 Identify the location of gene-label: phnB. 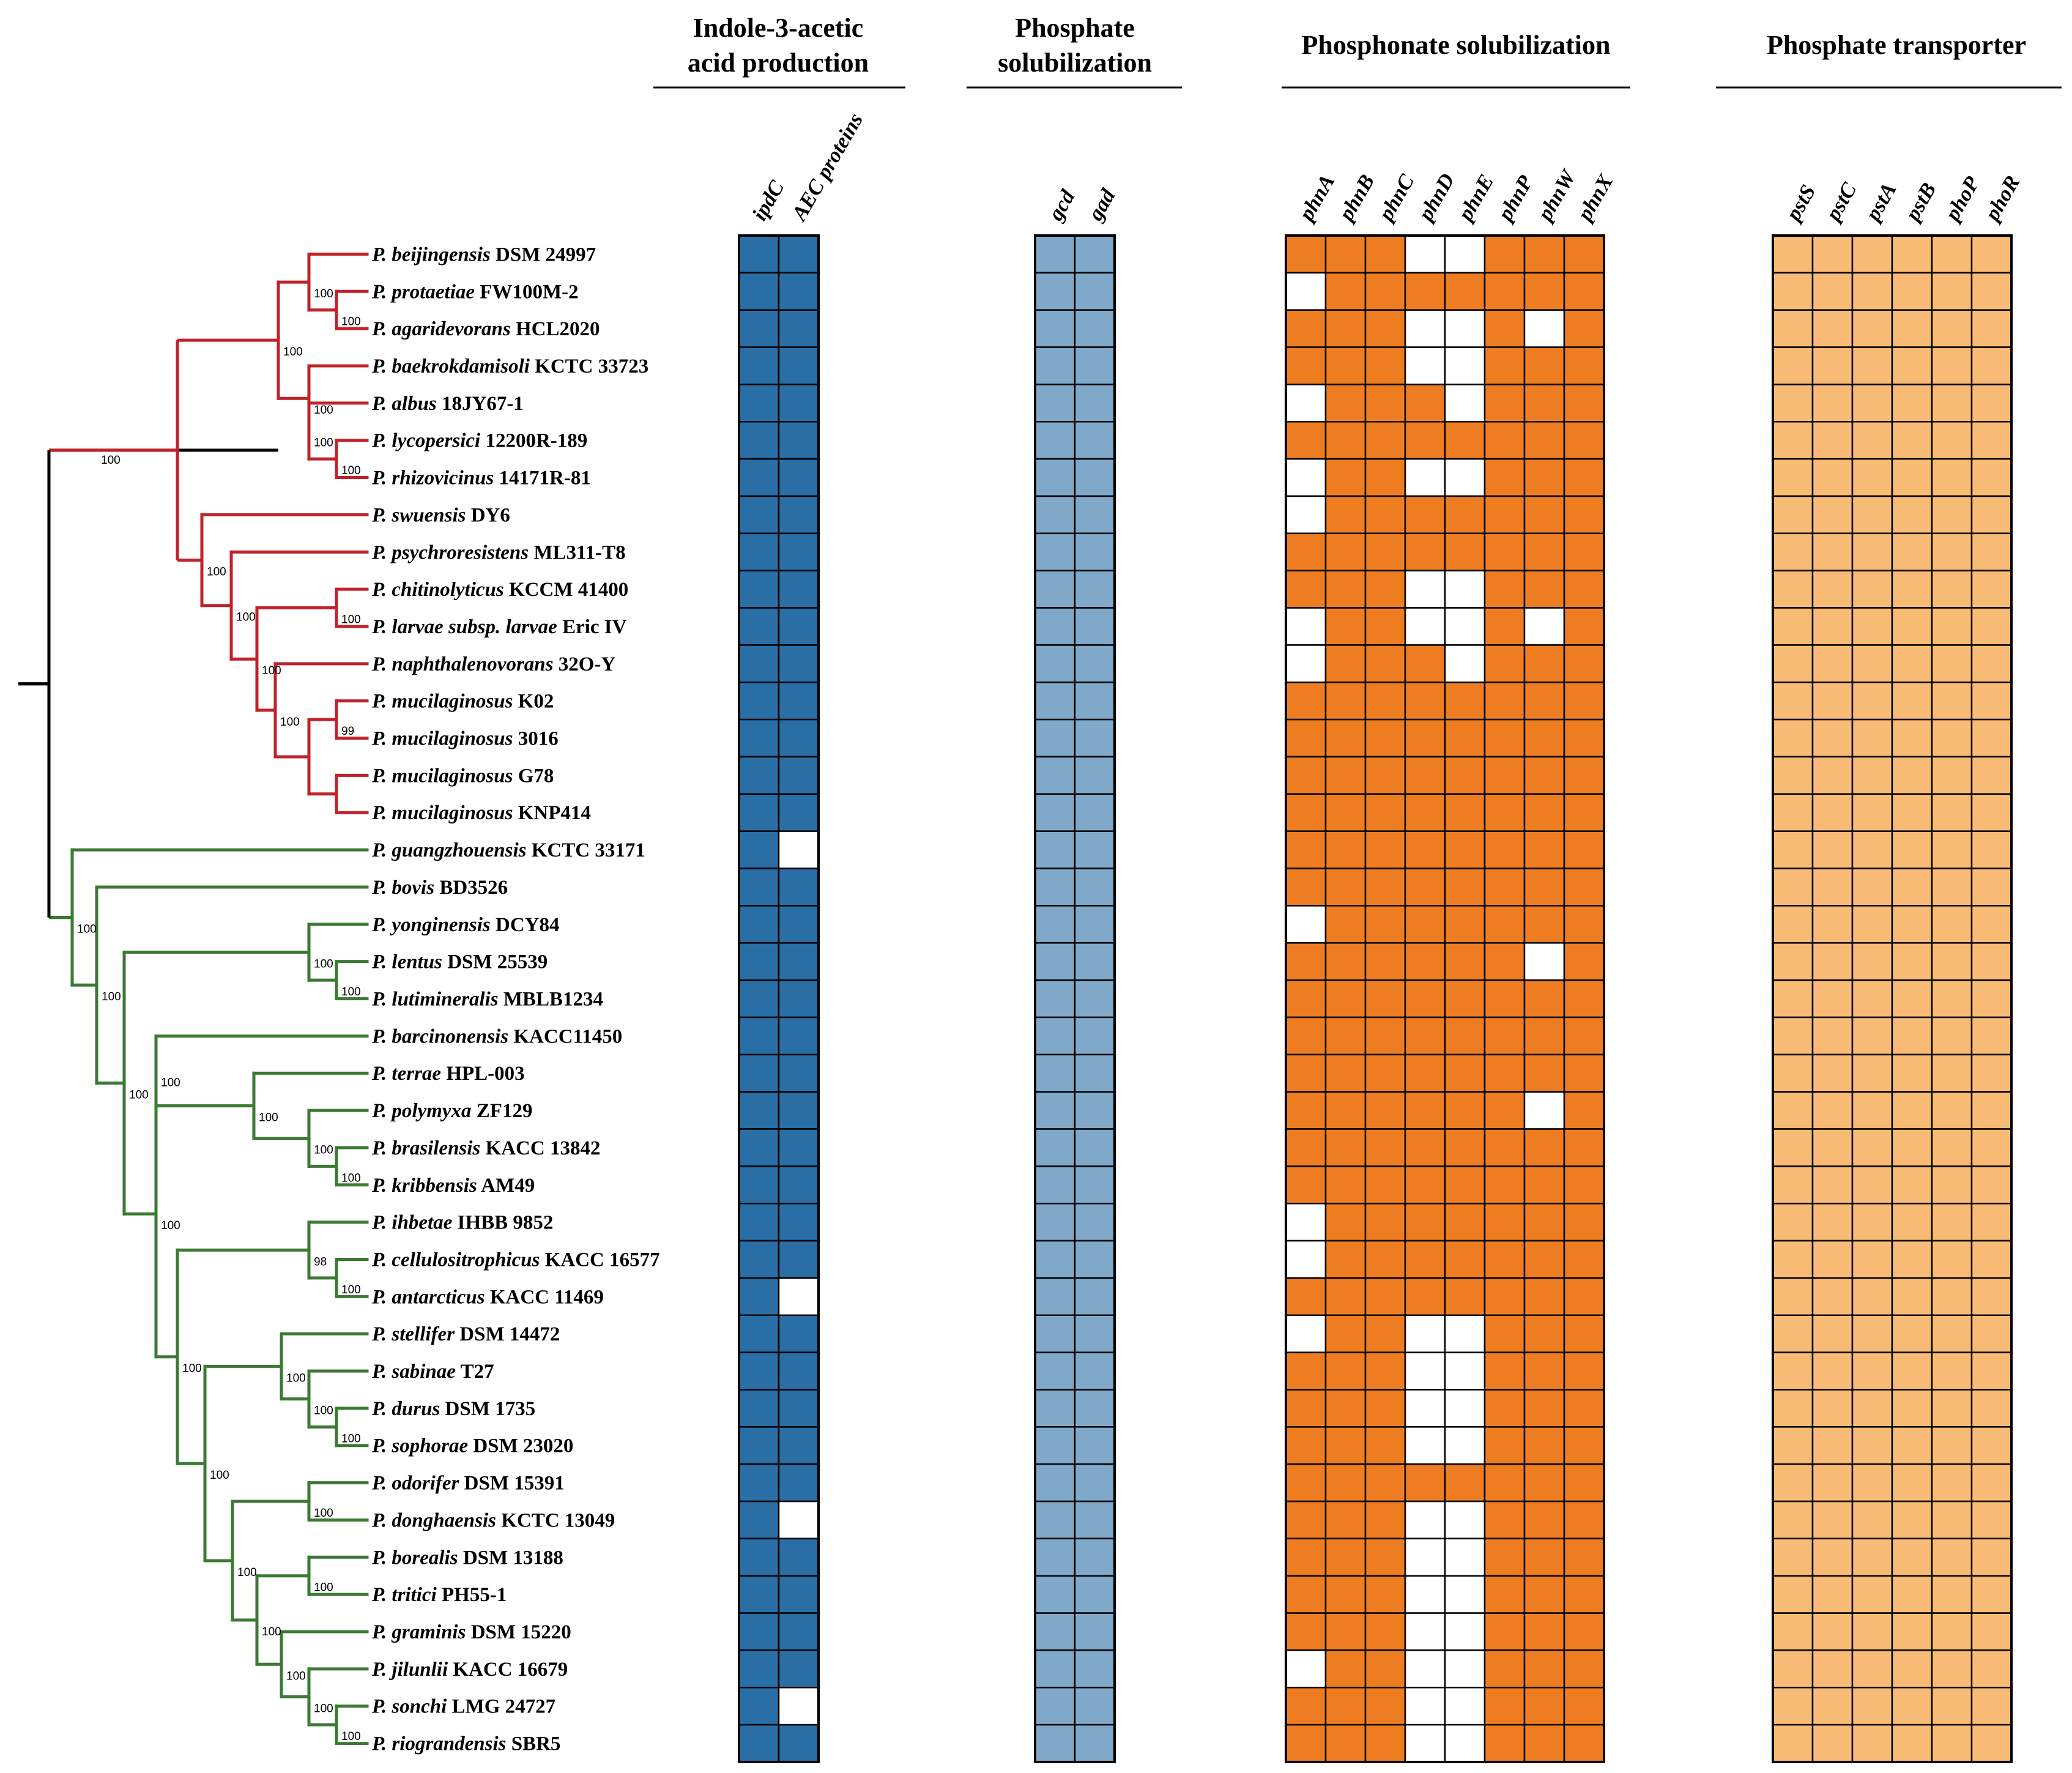
(1356, 198).